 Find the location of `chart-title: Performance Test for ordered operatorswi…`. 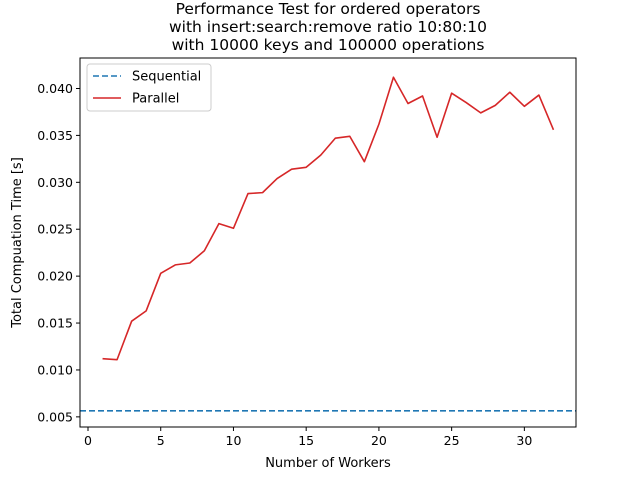

chart-title: Performance Test for ordered operatorswi… is located at coordinates (328, 27).